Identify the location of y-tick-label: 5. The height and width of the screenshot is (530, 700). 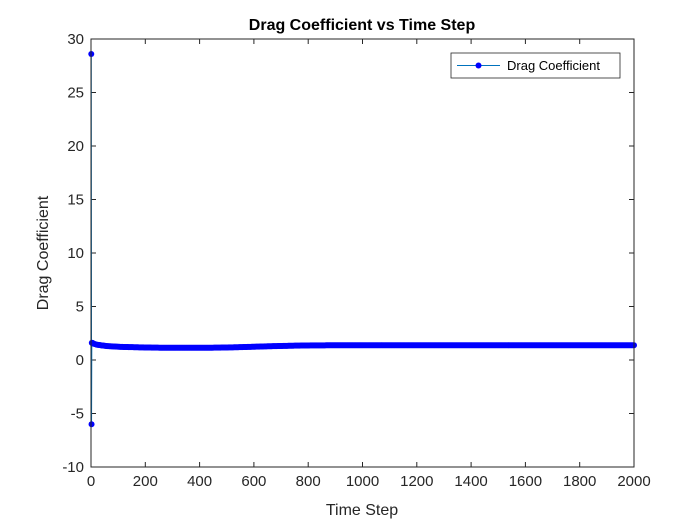
(80, 307).